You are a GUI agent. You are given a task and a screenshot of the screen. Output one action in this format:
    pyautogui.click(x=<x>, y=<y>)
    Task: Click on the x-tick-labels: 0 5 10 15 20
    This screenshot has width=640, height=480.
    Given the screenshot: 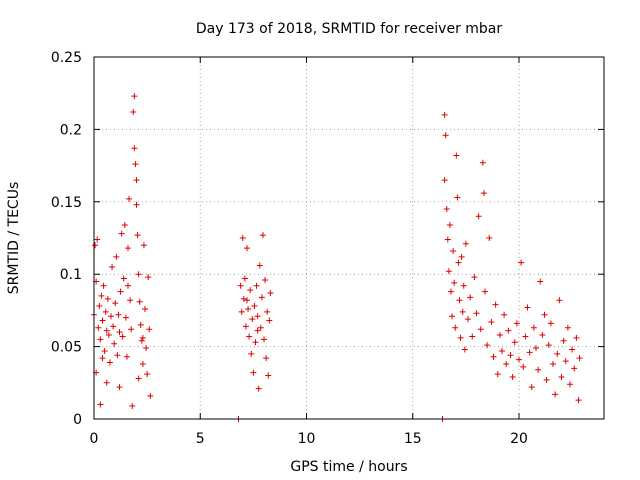 What is the action you would take?
    pyautogui.click(x=309, y=439)
    